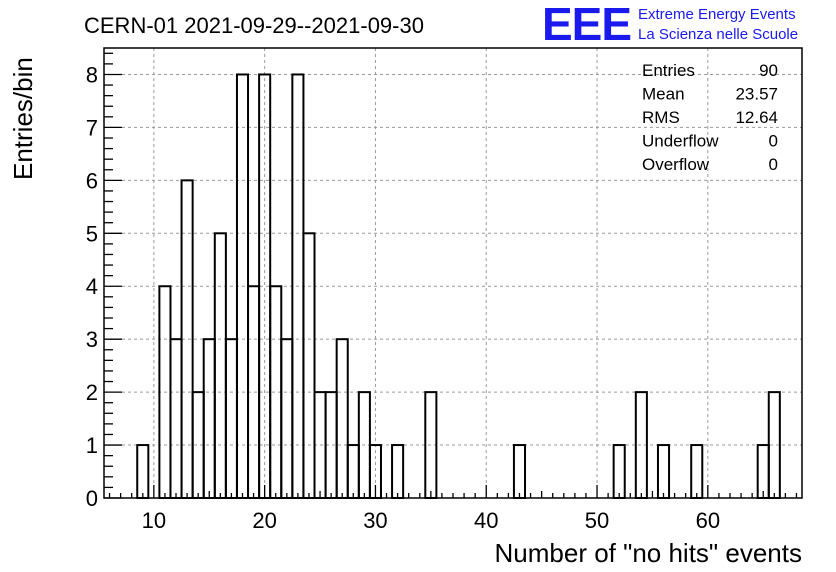 This screenshot has height=572, width=836. Describe the element at coordinates (92, 127) in the screenshot. I see `y-tick-label: 7` at that location.